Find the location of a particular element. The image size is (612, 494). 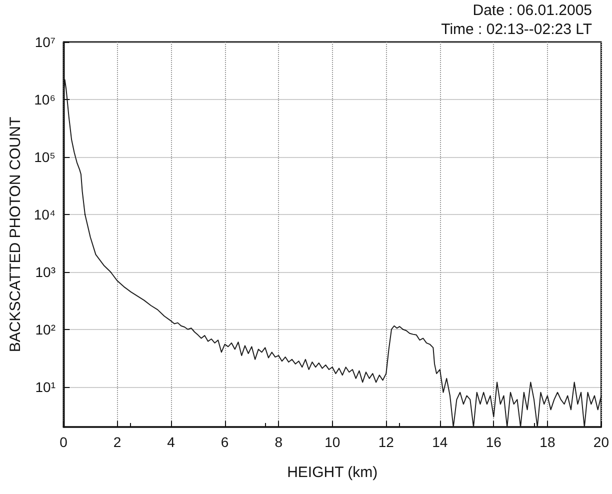

x-tick-label: 20 is located at coordinates (601, 442).